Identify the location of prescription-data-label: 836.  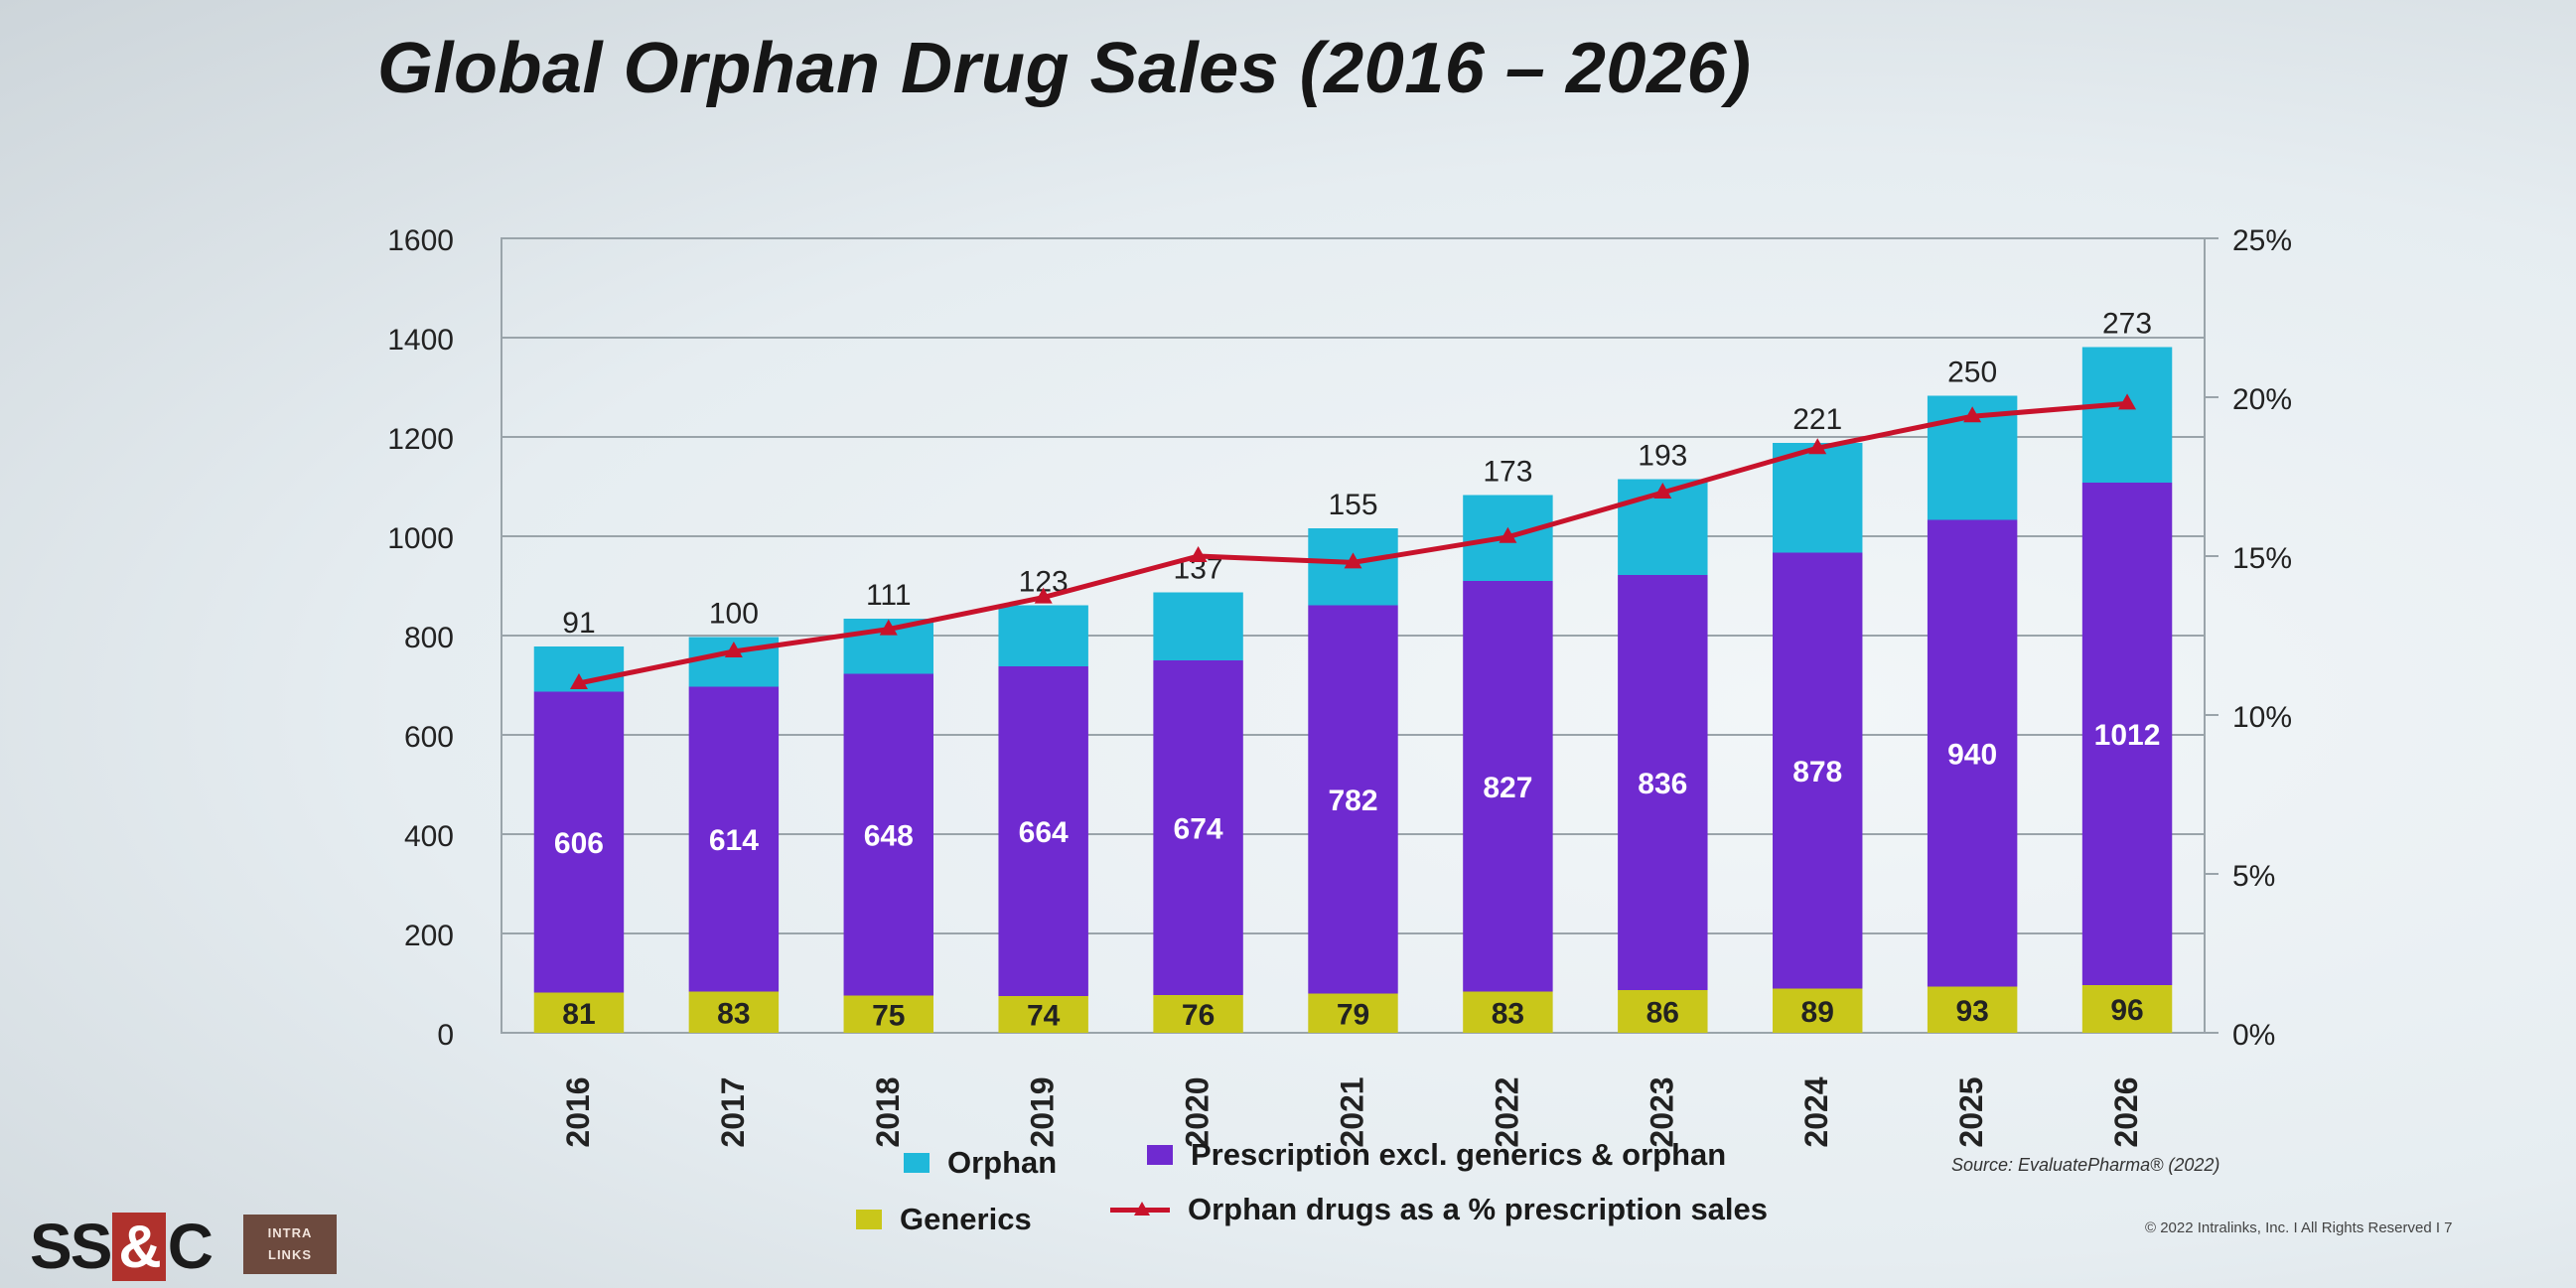
(1663, 784).